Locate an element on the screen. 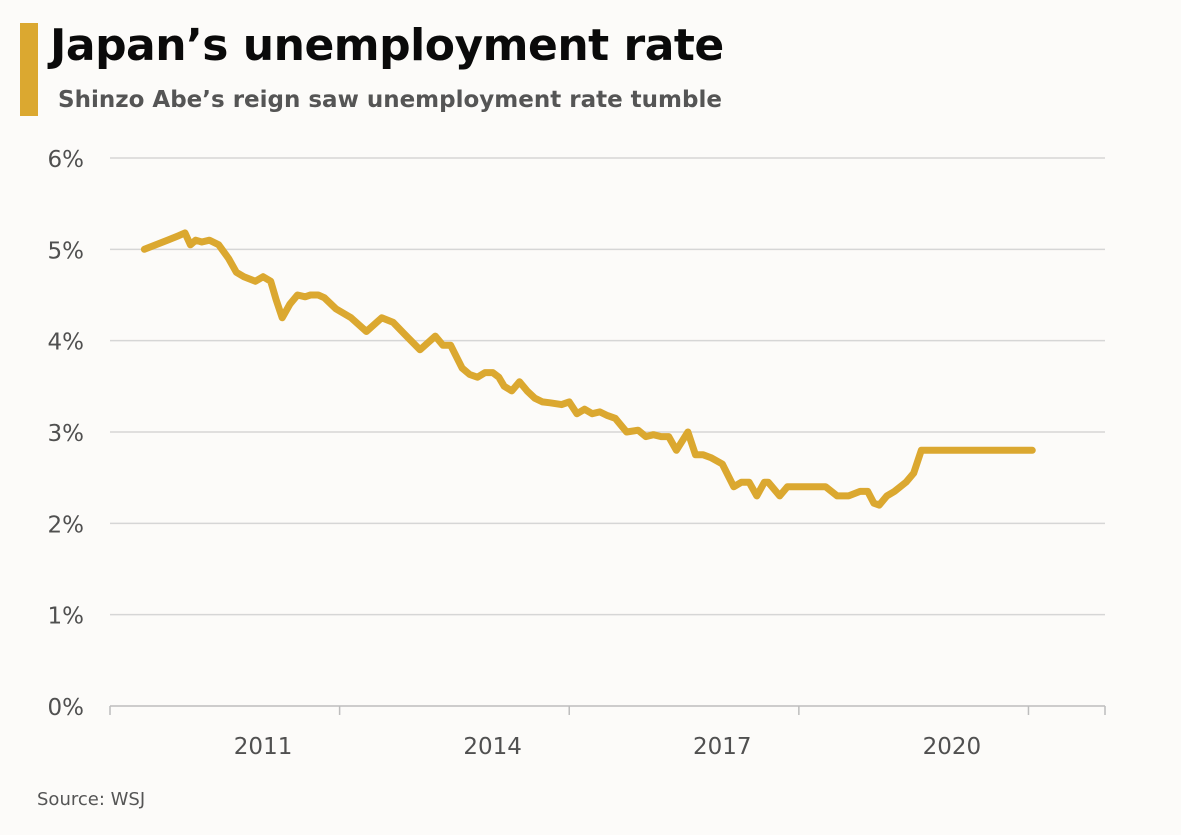  x-tick-label: 2014 is located at coordinates (492, 747).